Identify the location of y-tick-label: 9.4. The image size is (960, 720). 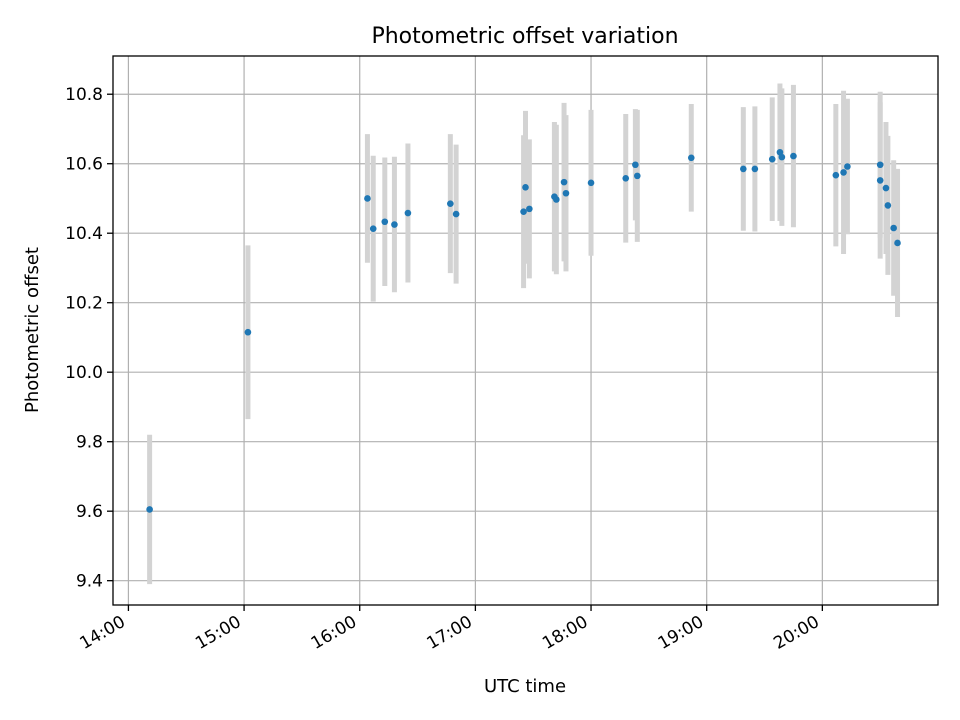
(89, 582).